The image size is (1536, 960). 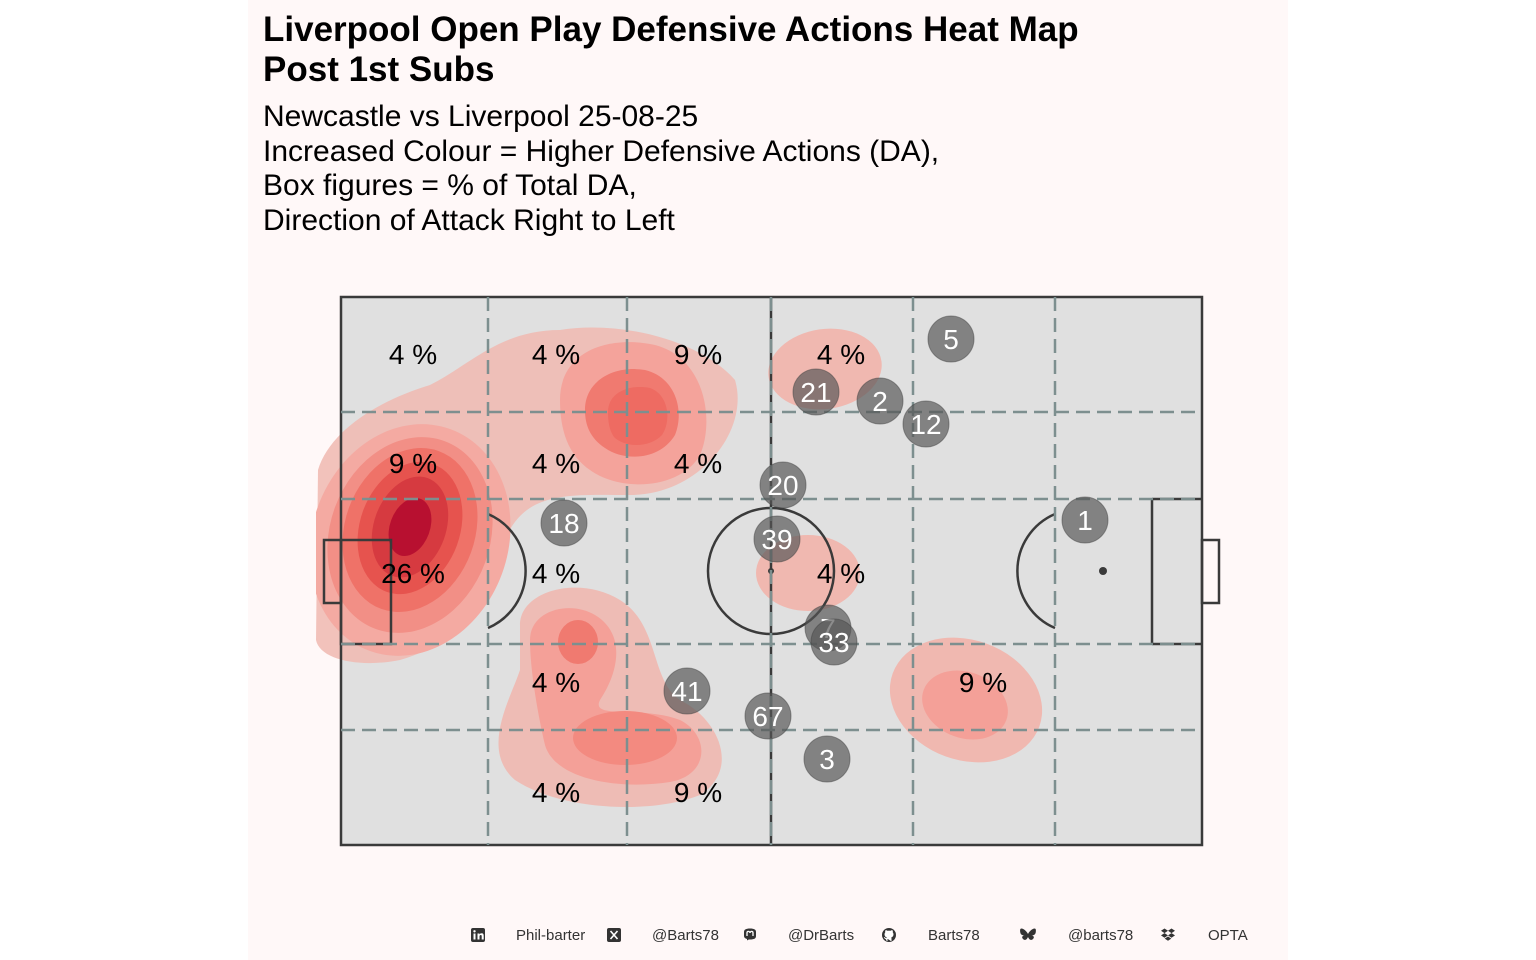 I want to click on player-marker: 21, so click(x=816, y=392).